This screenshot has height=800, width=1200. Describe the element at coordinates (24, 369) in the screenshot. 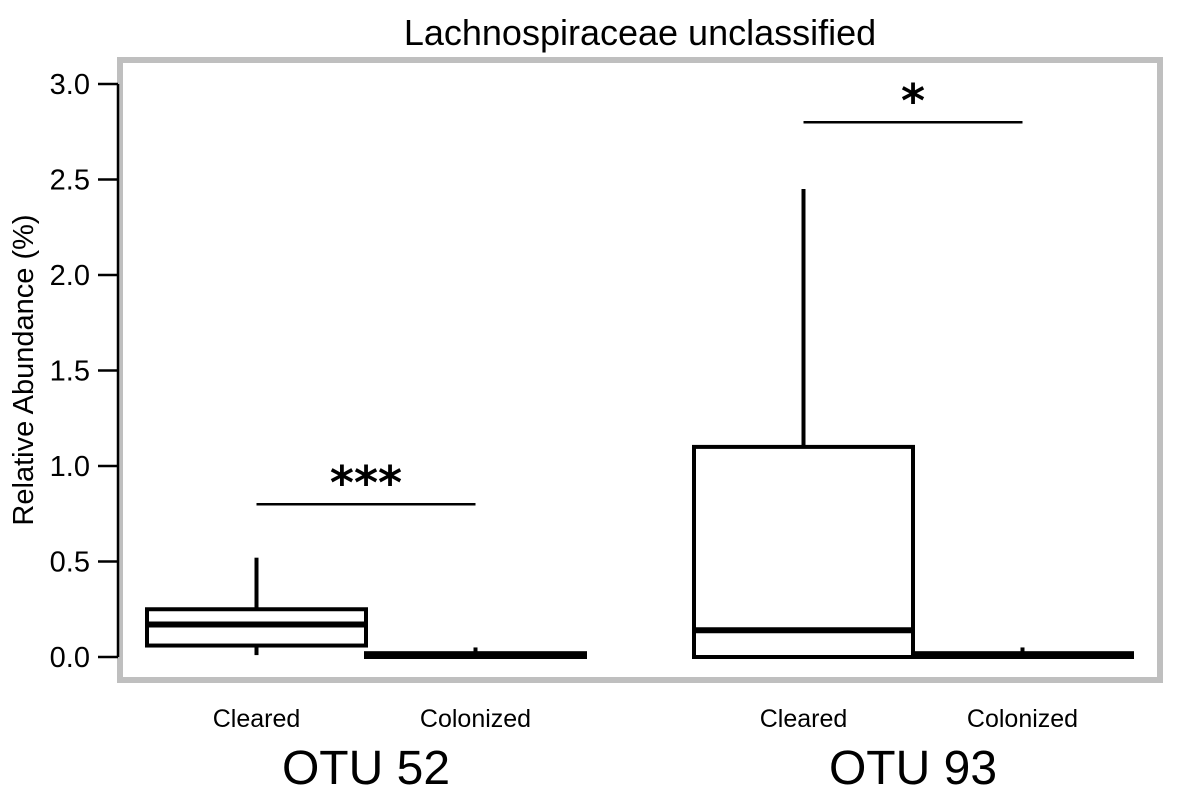

I see `y-axis-label: Relative Abundance (%)` at that location.